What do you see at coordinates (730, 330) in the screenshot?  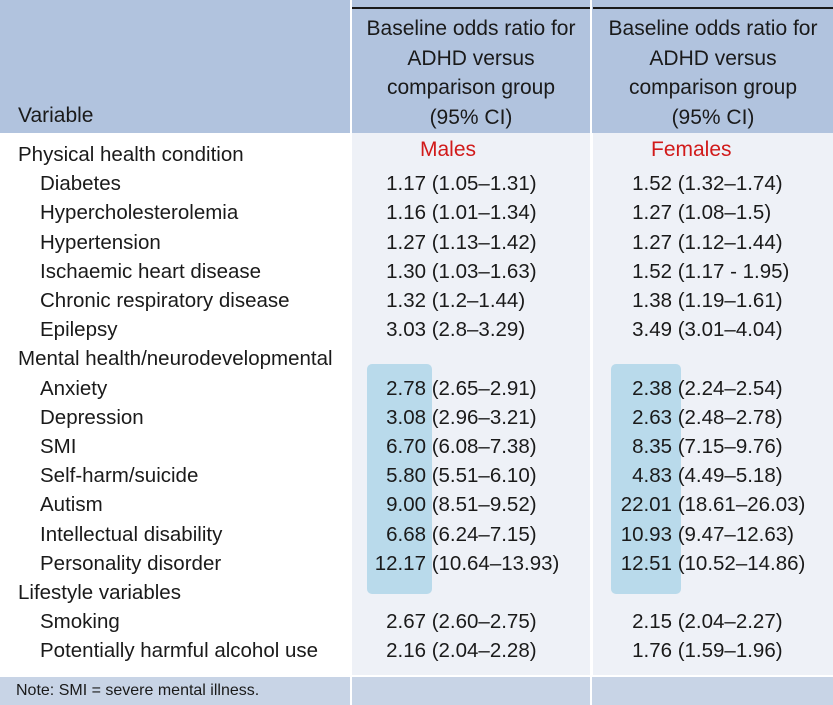 I see `confidence-interval: (3.01–4.04)` at bounding box center [730, 330].